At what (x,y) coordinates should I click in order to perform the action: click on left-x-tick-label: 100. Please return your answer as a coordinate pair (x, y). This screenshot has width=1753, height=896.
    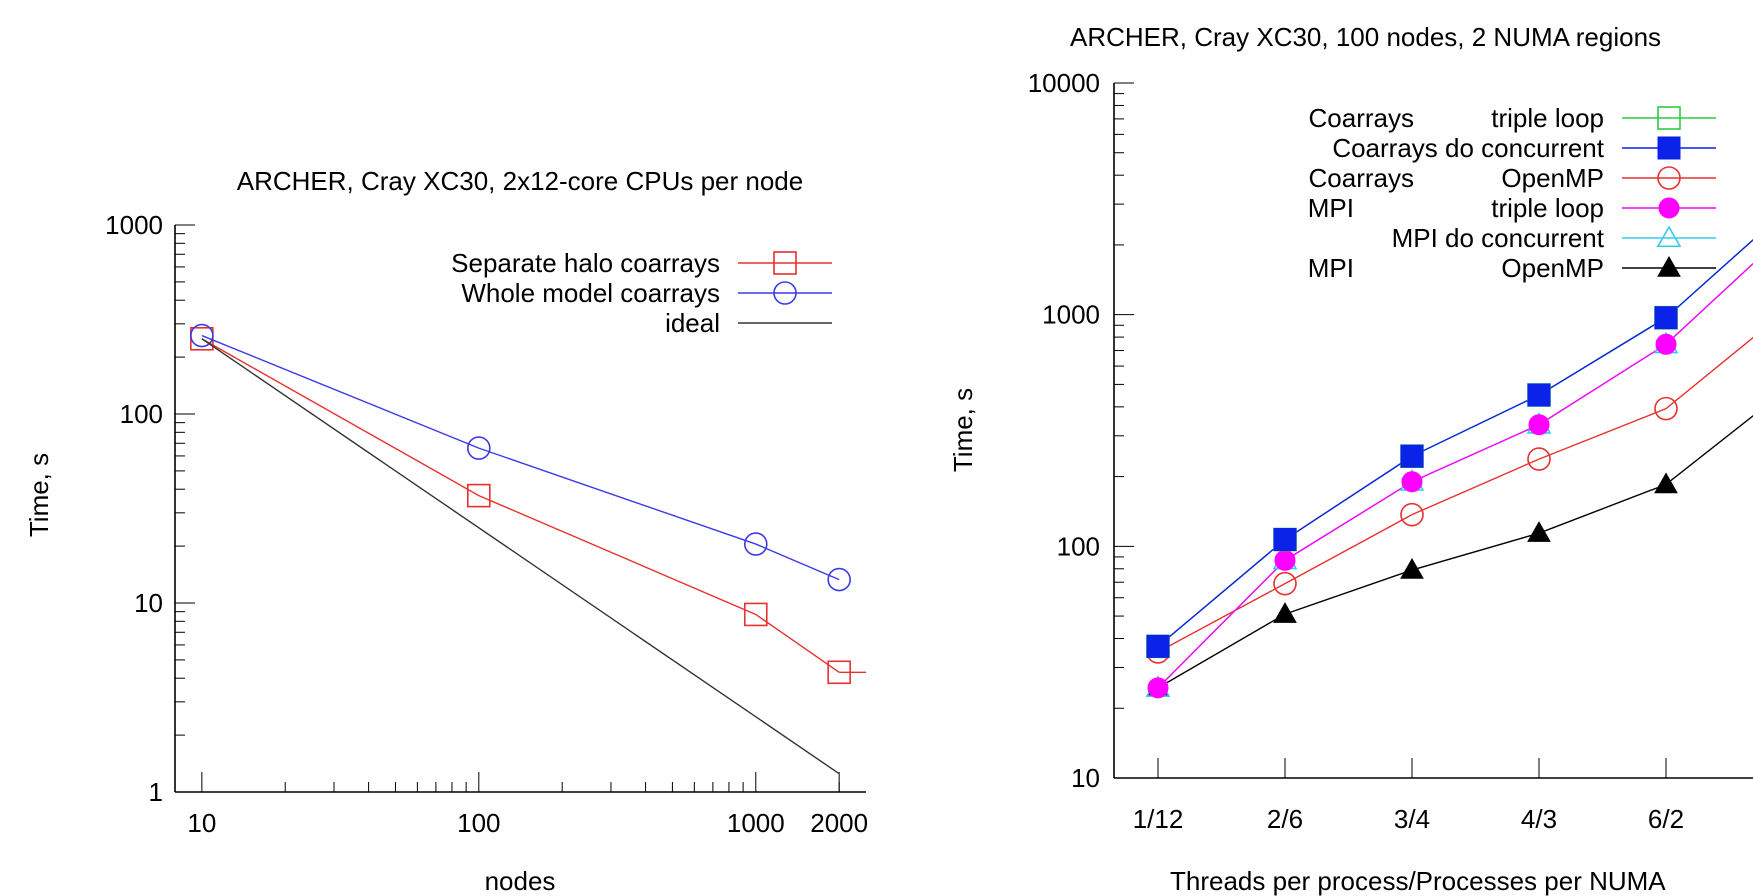
    Looking at the image, I should click on (478, 823).